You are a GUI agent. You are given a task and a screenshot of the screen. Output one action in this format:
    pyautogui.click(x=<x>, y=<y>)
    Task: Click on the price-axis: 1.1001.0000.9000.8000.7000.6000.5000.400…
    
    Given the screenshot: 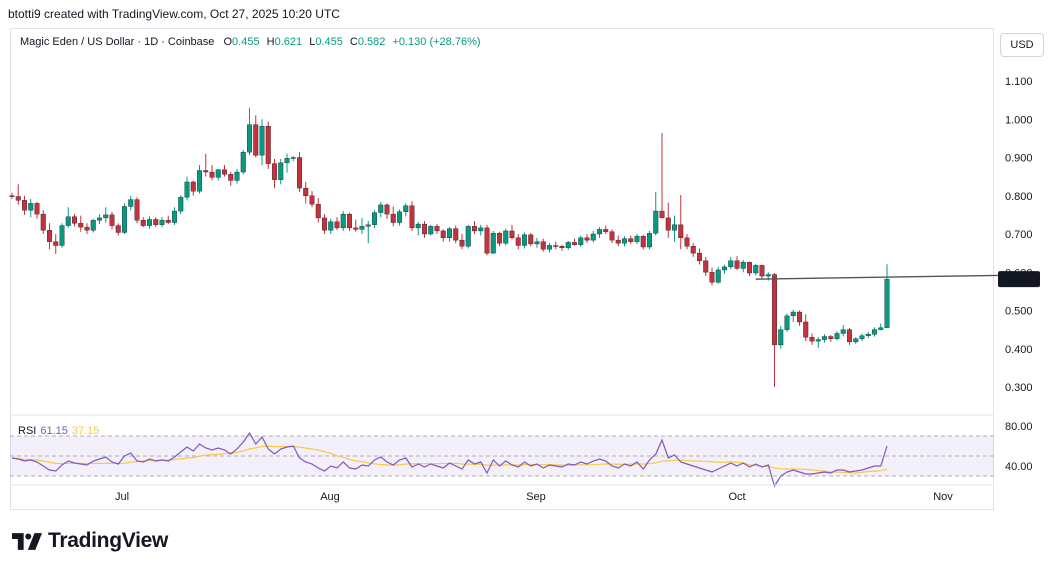 What is the action you would take?
    pyautogui.click(x=1019, y=235)
    